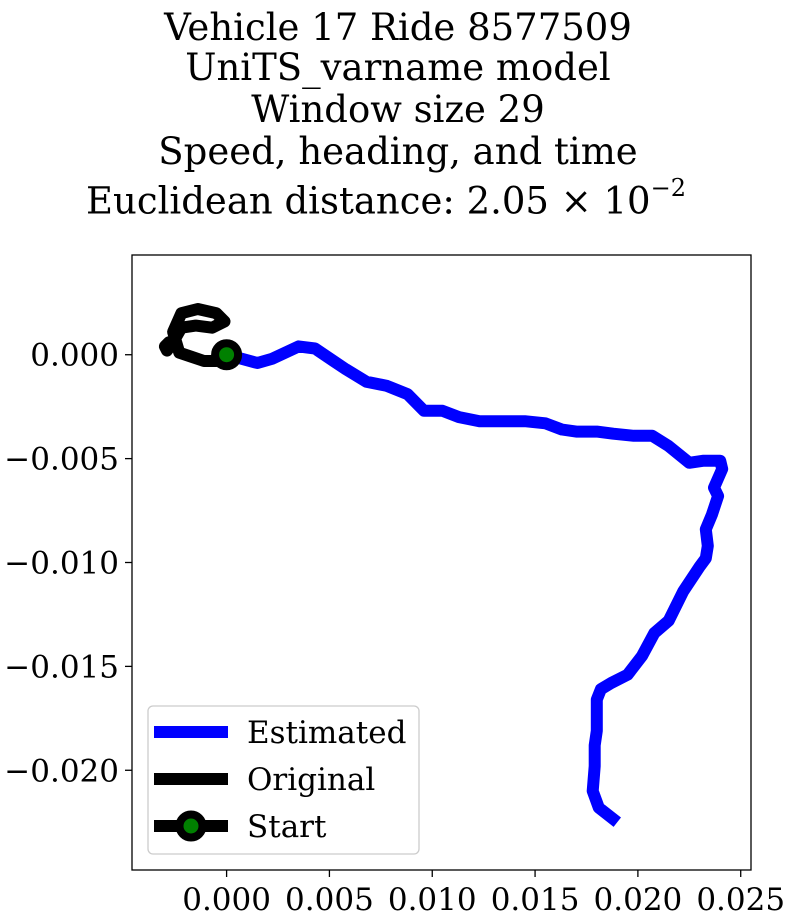 The width and height of the screenshot is (796, 917). What do you see at coordinates (61, 564) in the screenshot?
I see `y-tick-label: −0.010` at bounding box center [61, 564].